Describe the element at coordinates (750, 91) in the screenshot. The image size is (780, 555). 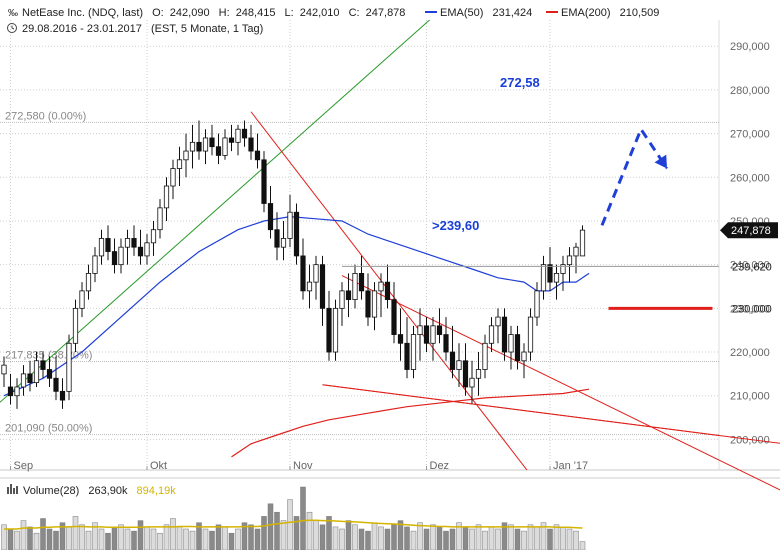
I see `y-tick-label: 280,000` at that location.